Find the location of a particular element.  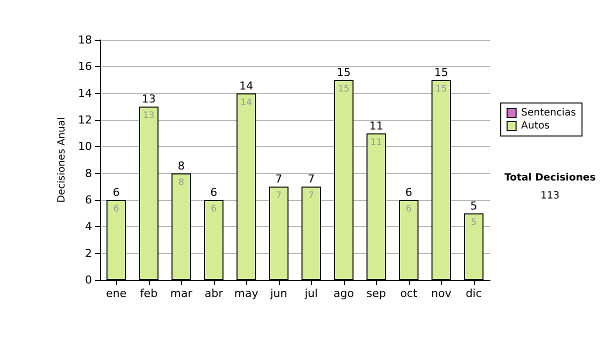

legend-label: Sentencias is located at coordinates (548, 113).